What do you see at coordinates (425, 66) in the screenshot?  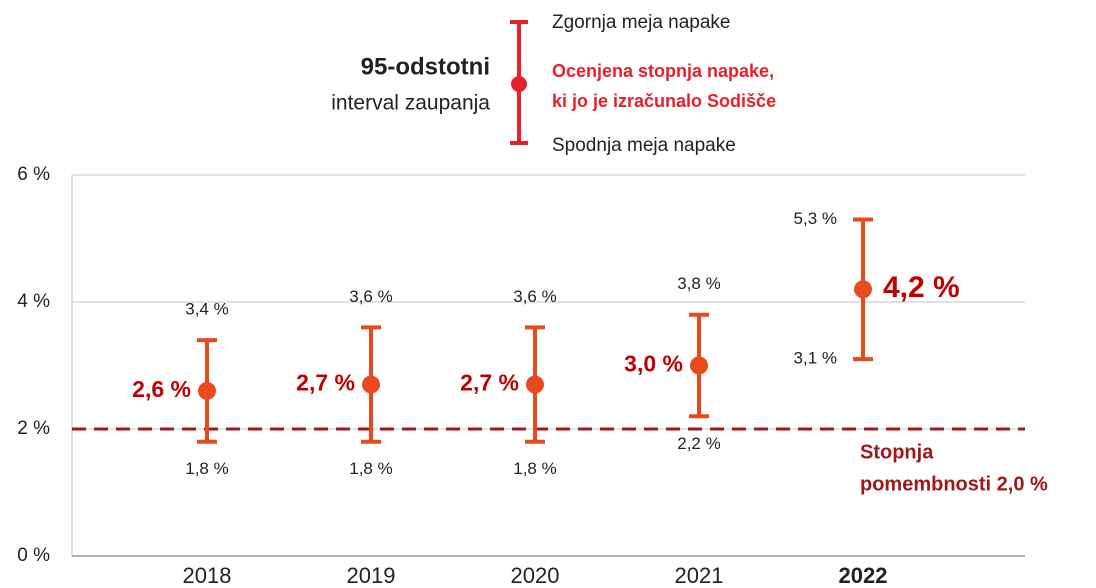 I see `legend-title: 95-odstotni` at bounding box center [425, 66].